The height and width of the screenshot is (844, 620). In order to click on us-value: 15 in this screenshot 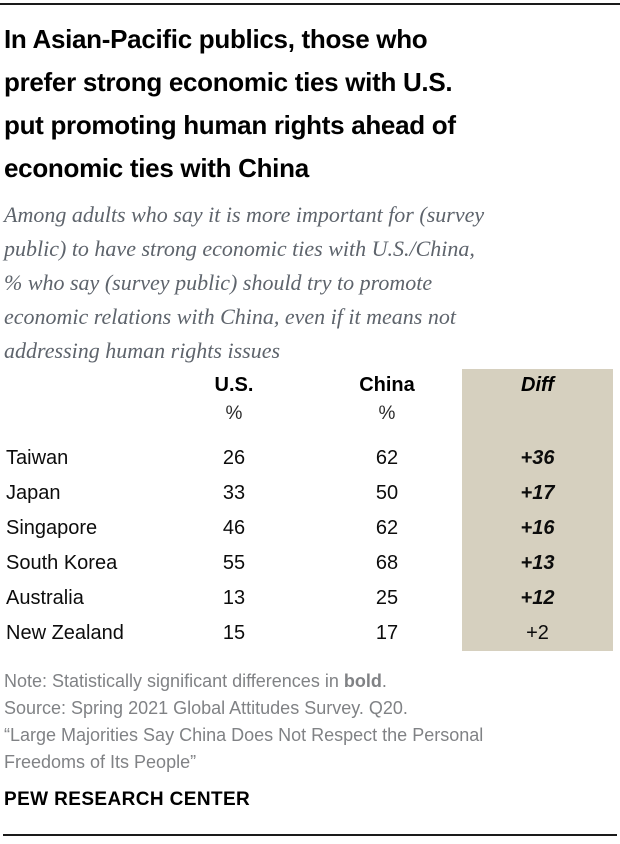, I will do `click(234, 633)`.